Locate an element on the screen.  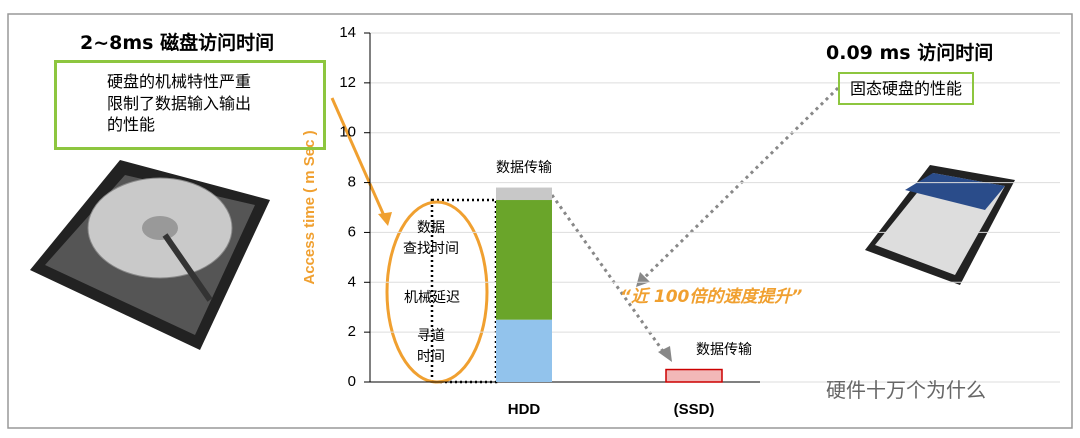
hdd-image is located at coordinates (150, 255).